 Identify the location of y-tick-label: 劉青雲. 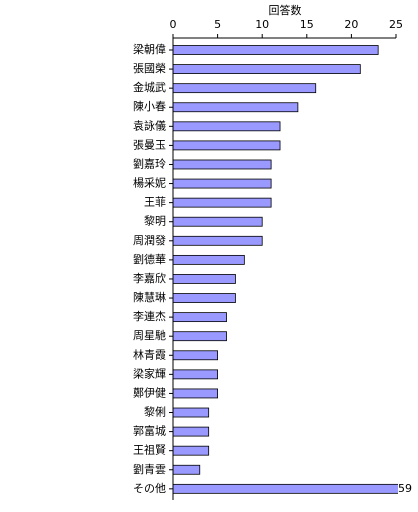
(149, 469).